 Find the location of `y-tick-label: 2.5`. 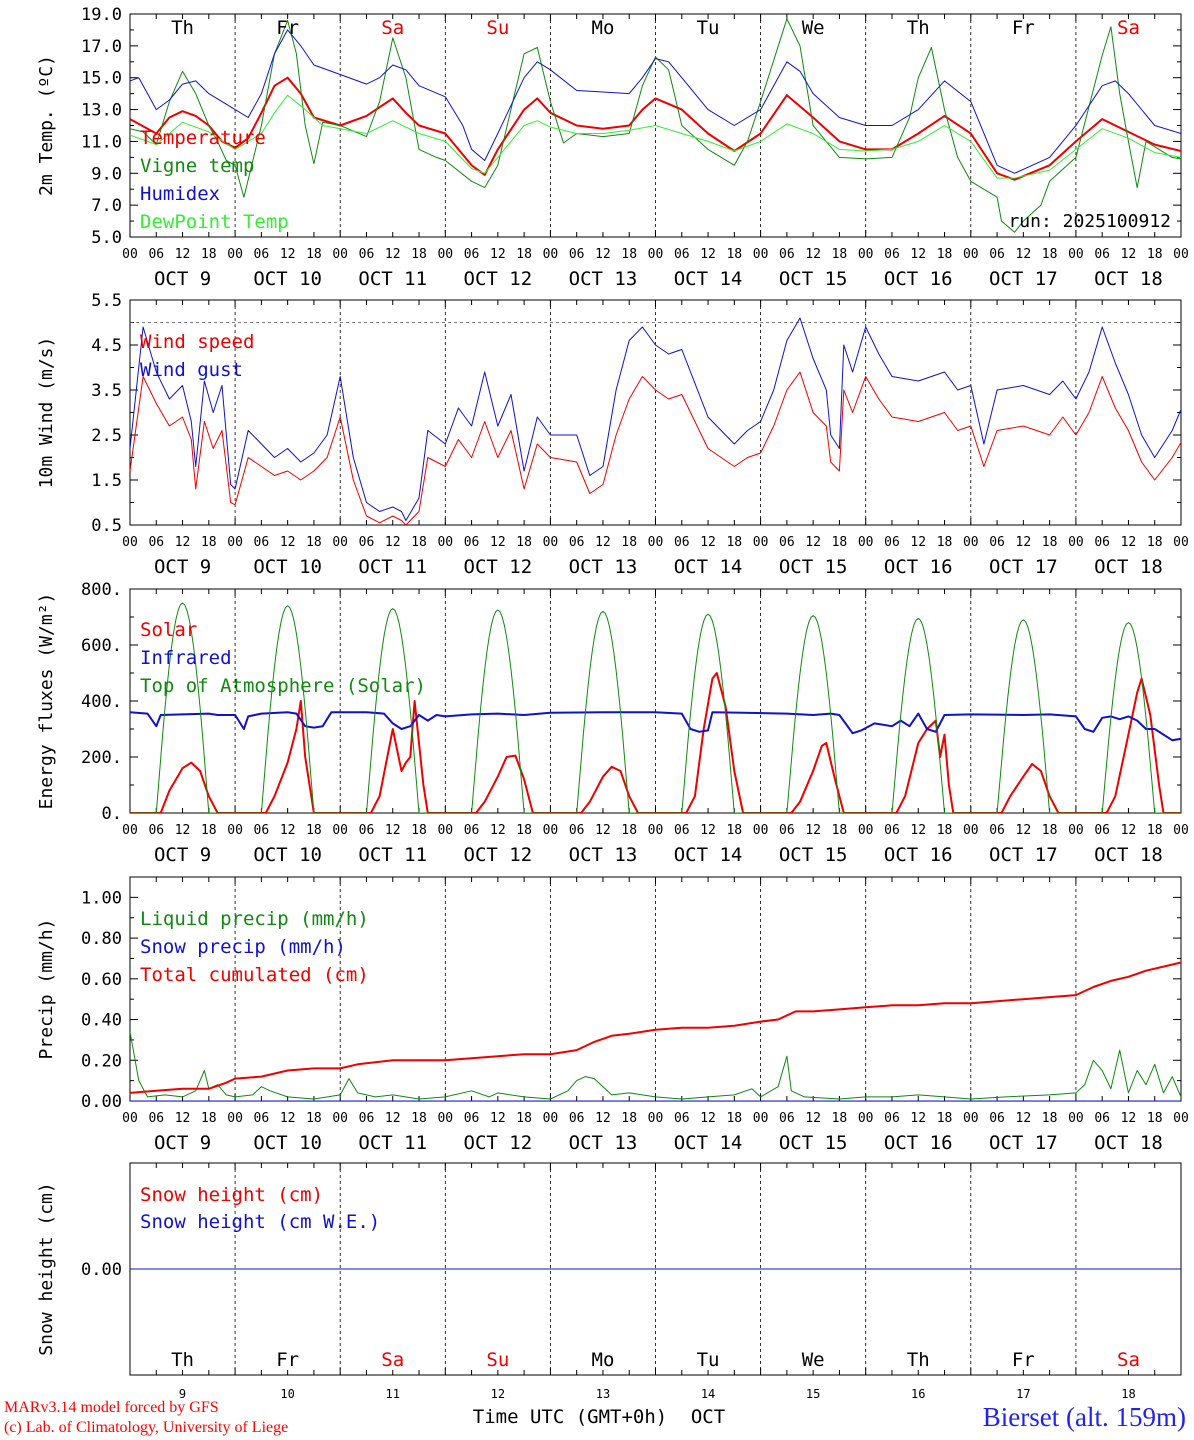

y-tick-label: 2.5 is located at coordinates (106, 436).